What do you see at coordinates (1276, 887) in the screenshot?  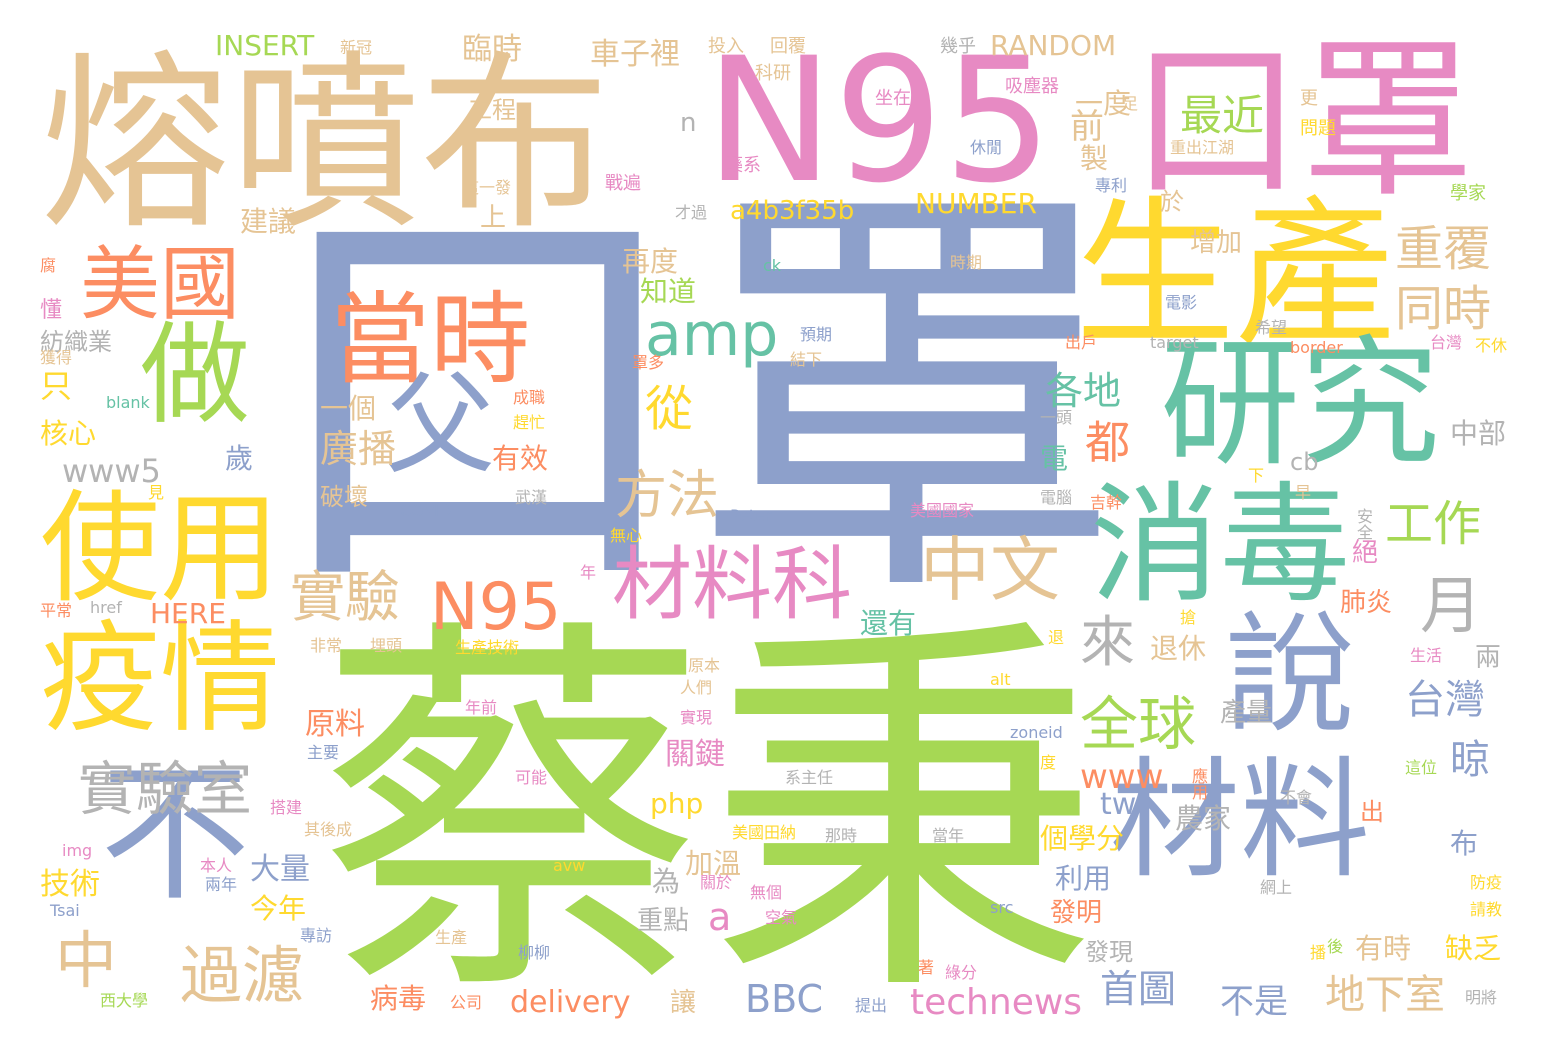 I see `word-184: 網上` at bounding box center [1276, 887].